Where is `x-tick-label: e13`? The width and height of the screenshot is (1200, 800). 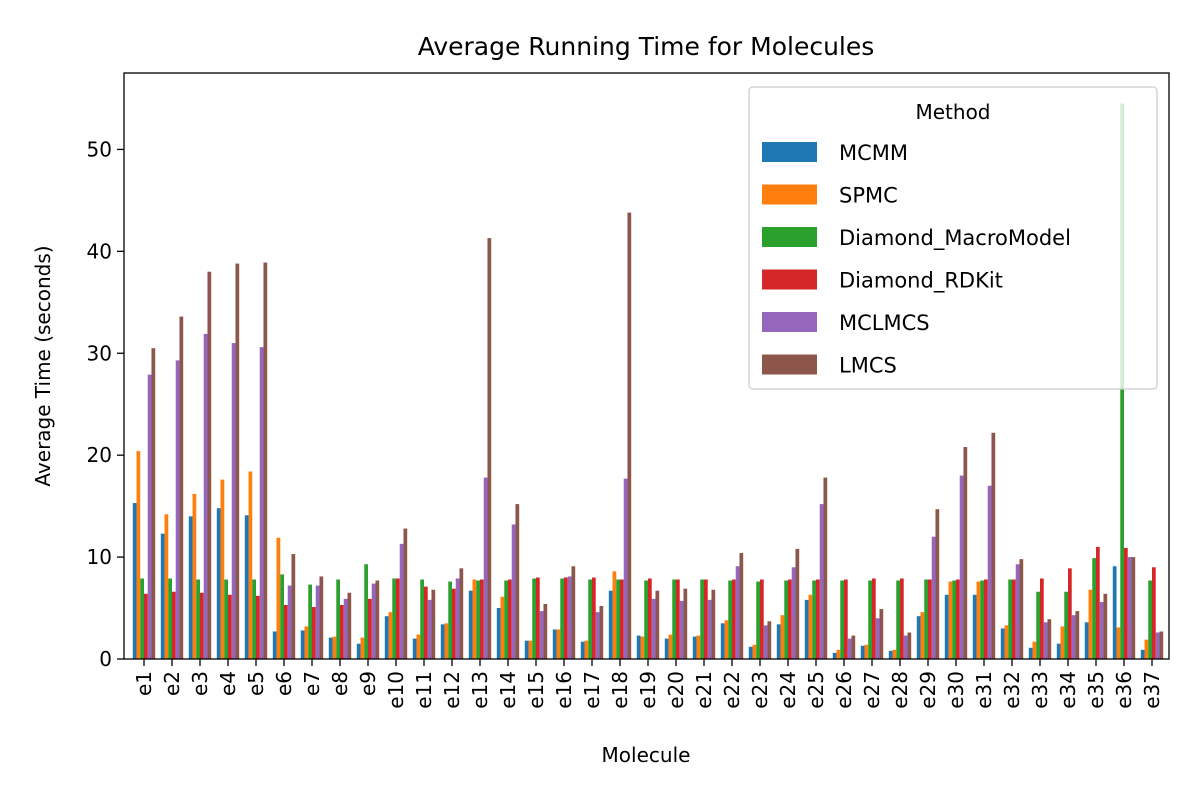
x-tick-label: e13 is located at coordinates (480, 690).